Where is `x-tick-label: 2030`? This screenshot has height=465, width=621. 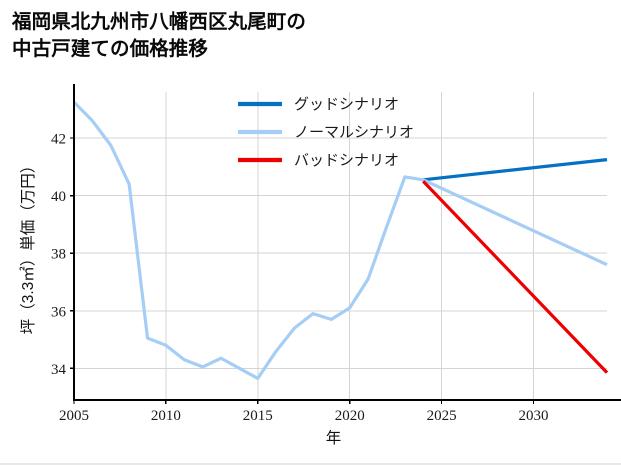
x-tick-label: 2030 is located at coordinates (533, 416).